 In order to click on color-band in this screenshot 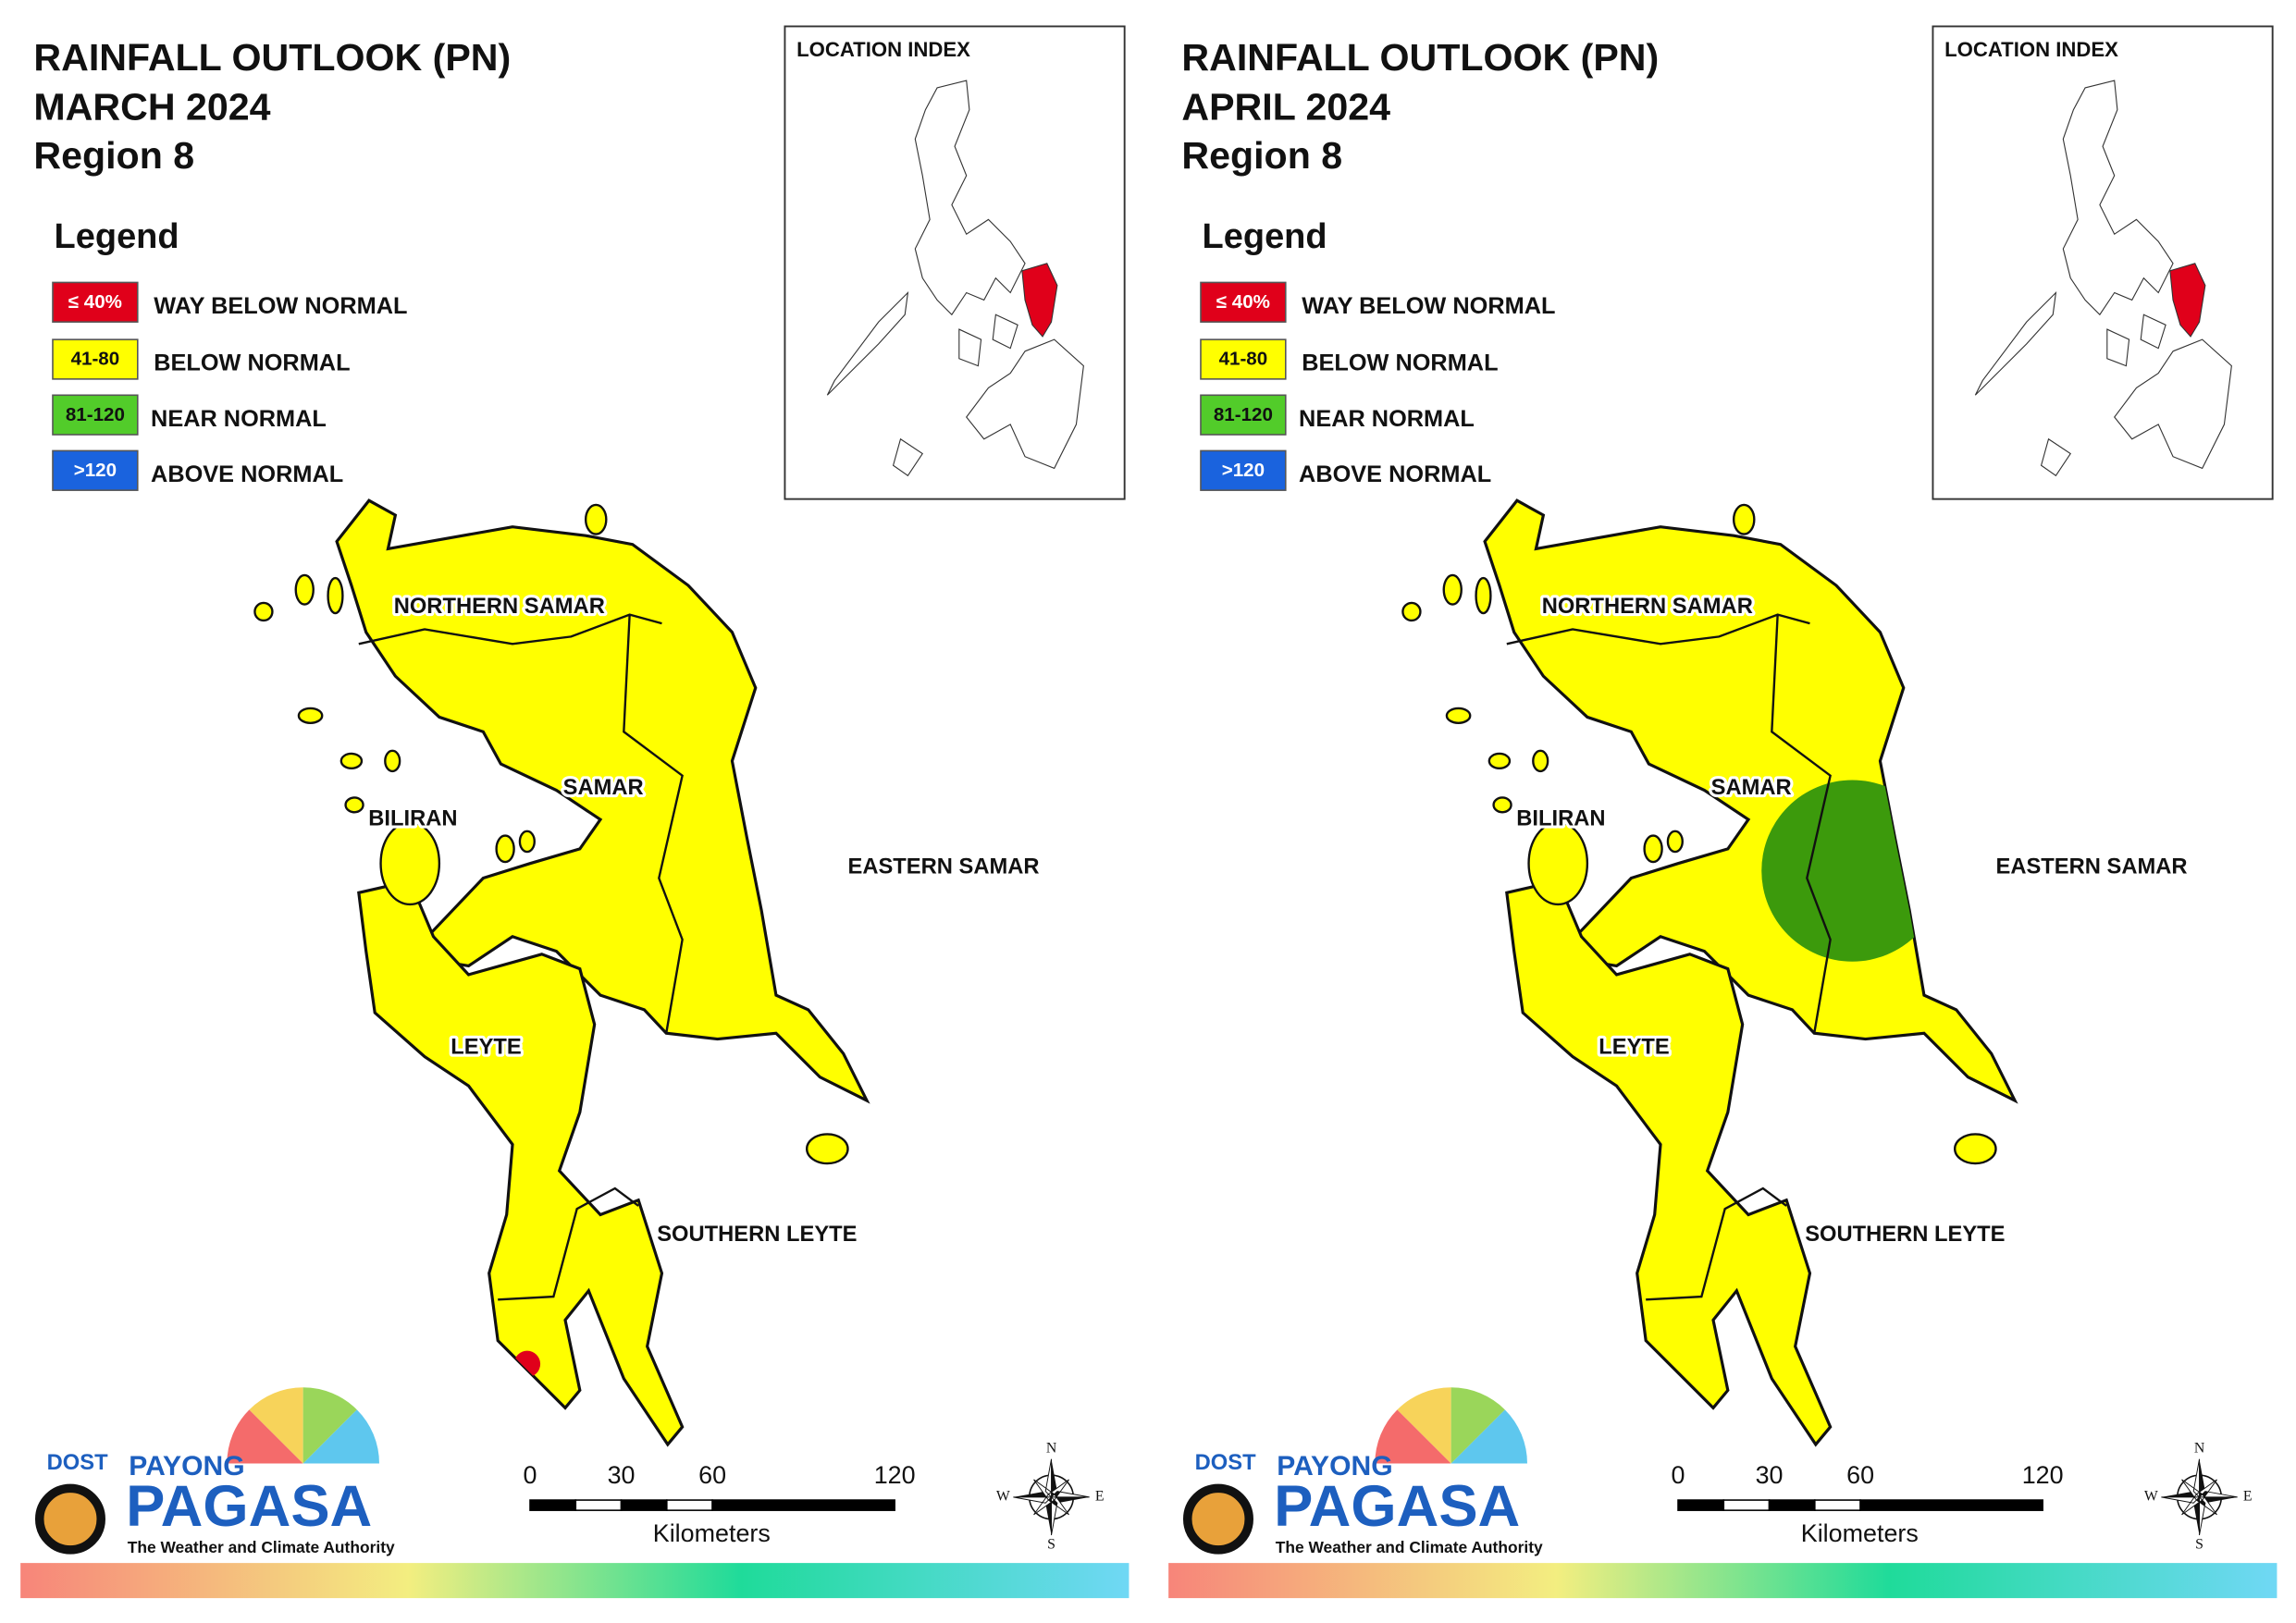, I will do `click(574, 1581)`.